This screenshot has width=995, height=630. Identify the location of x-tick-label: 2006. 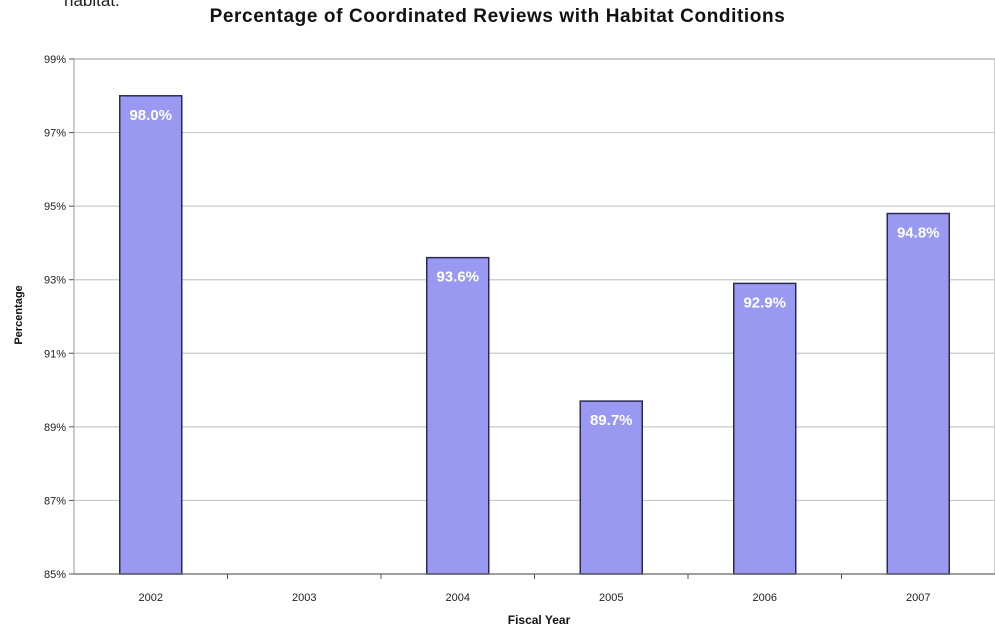
(765, 598).